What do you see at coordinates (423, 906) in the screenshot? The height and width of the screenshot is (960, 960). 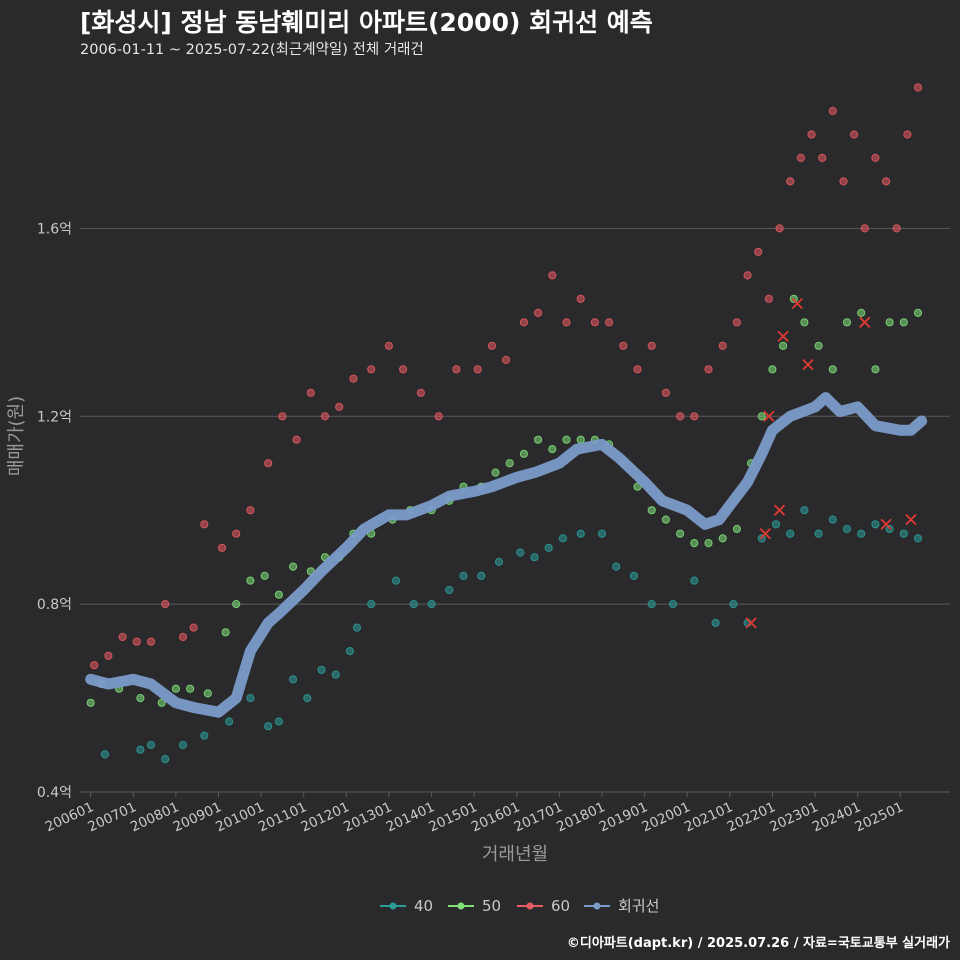 I see `legend-label: 40` at bounding box center [423, 906].